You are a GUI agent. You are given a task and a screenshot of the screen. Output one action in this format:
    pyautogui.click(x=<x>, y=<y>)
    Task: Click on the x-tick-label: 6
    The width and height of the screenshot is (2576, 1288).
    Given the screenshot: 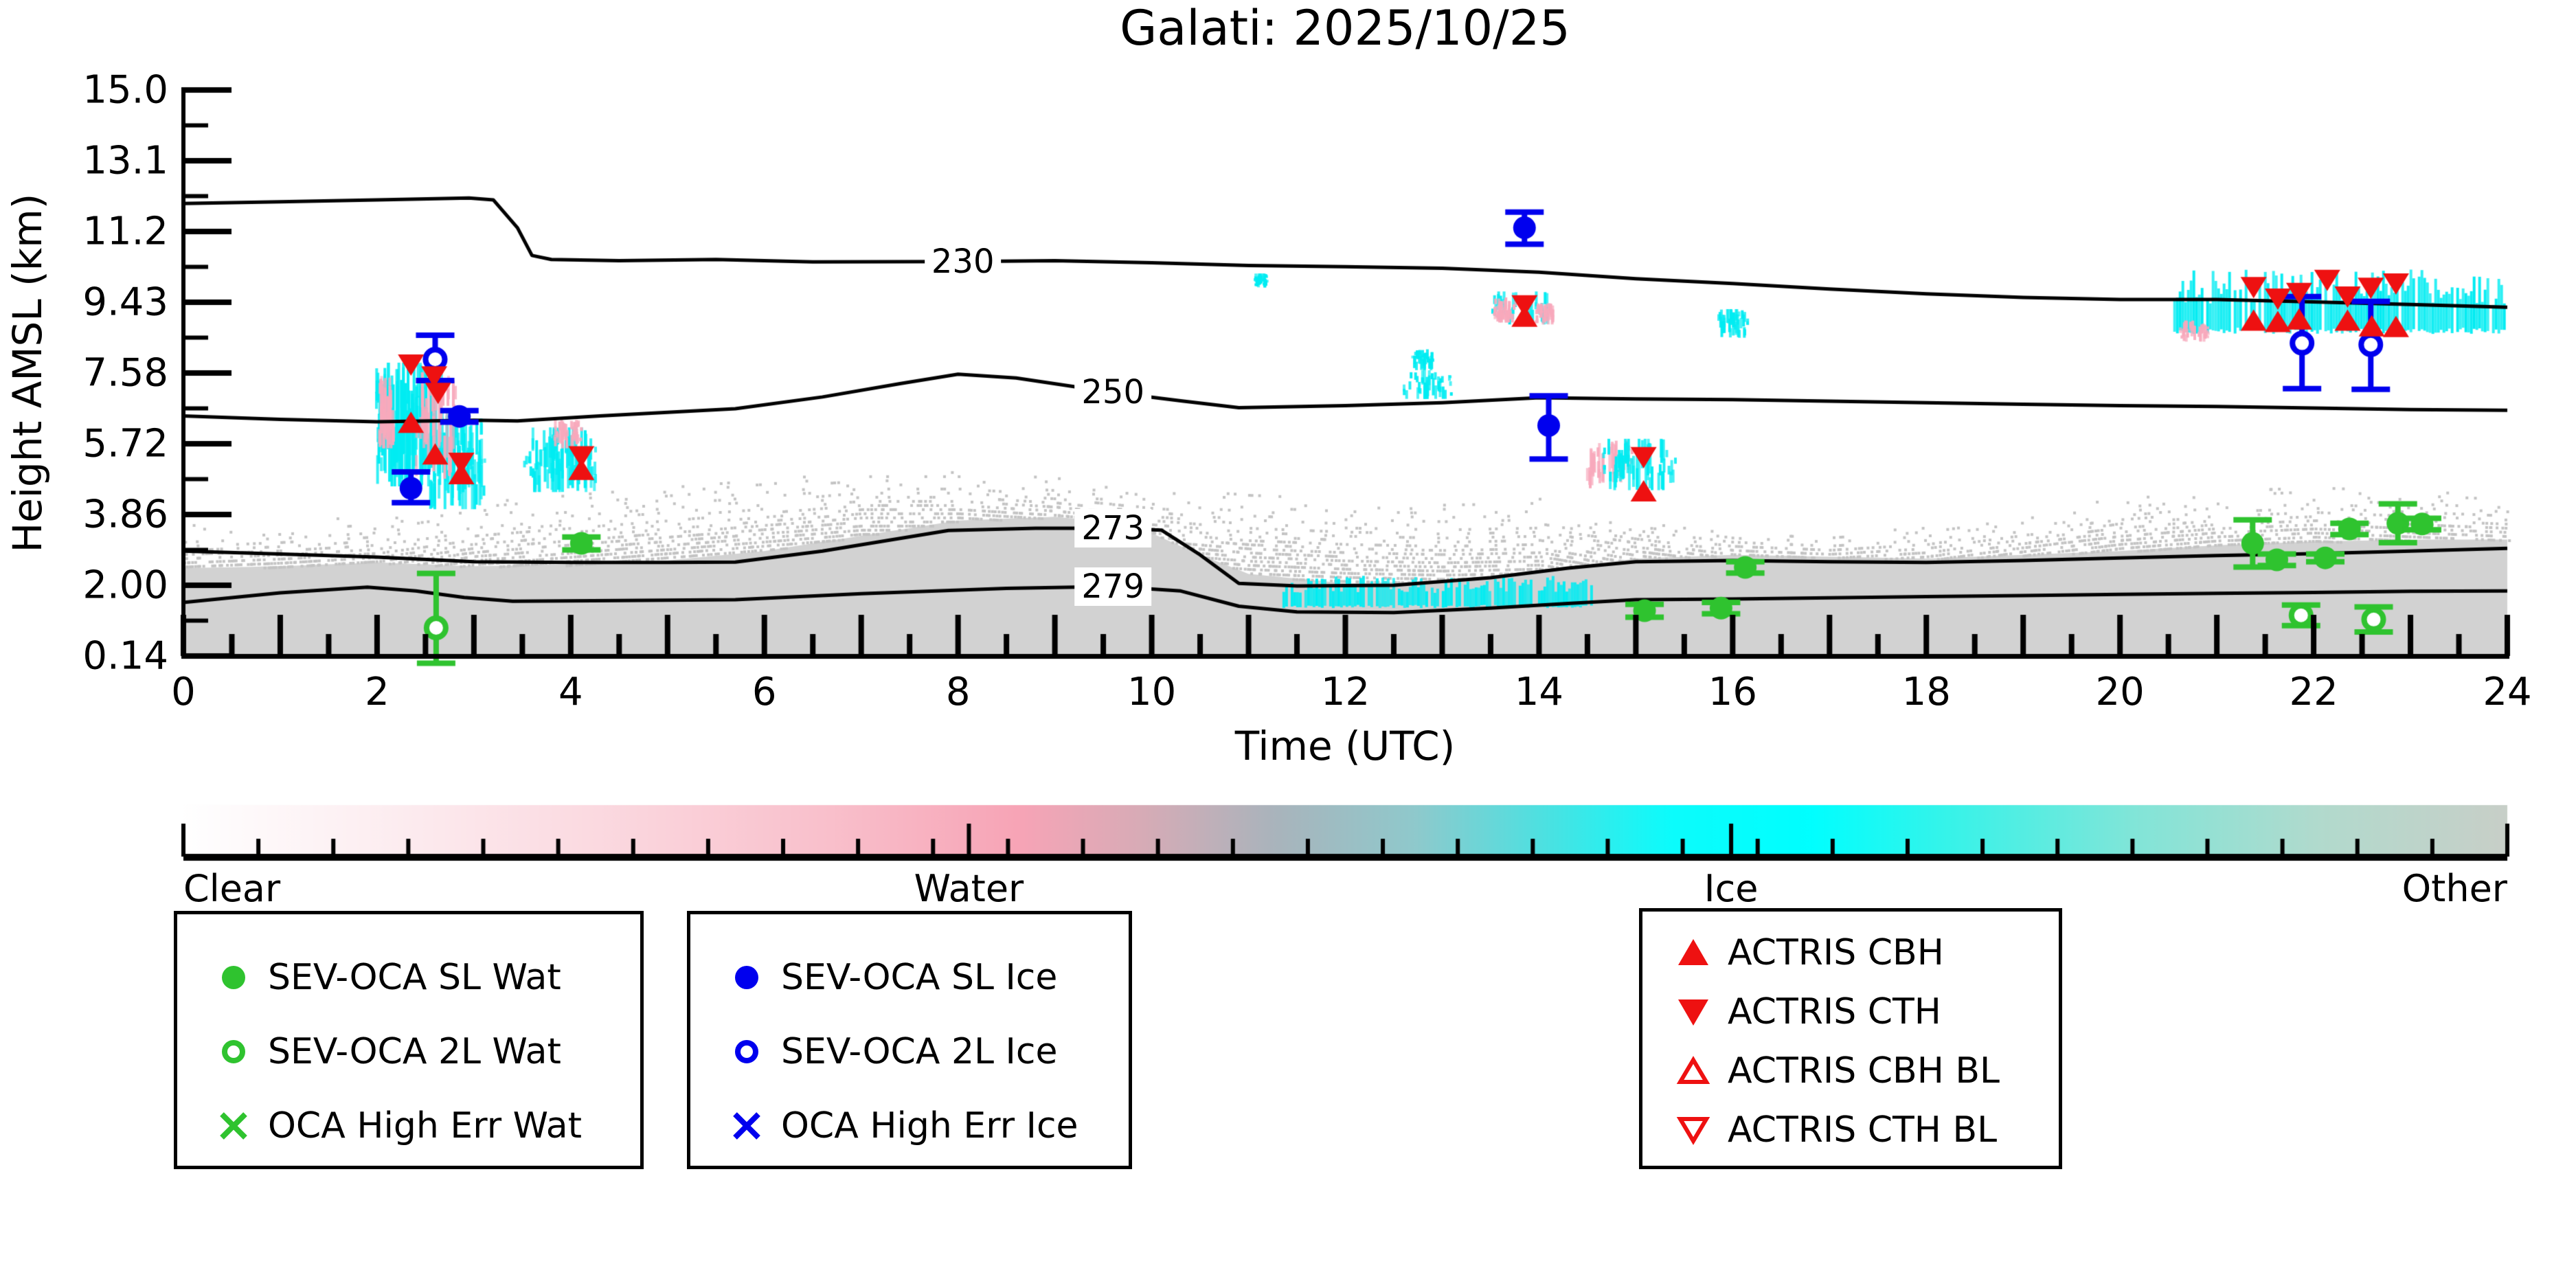 What is the action you would take?
    pyautogui.click(x=764, y=692)
    